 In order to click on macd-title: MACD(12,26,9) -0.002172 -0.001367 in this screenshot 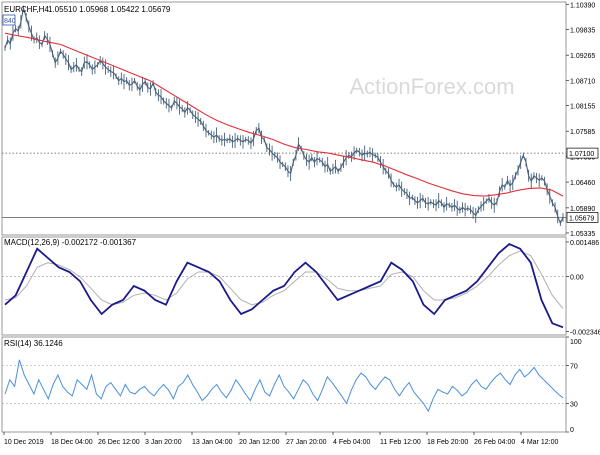, I will do `click(70, 242)`.